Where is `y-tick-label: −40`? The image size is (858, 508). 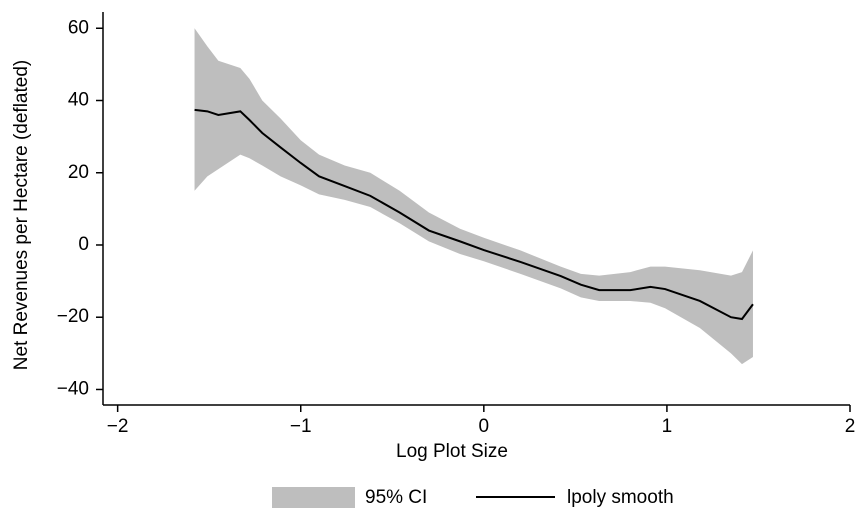 y-tick-label: −40 is located at coordinates (73, 388).